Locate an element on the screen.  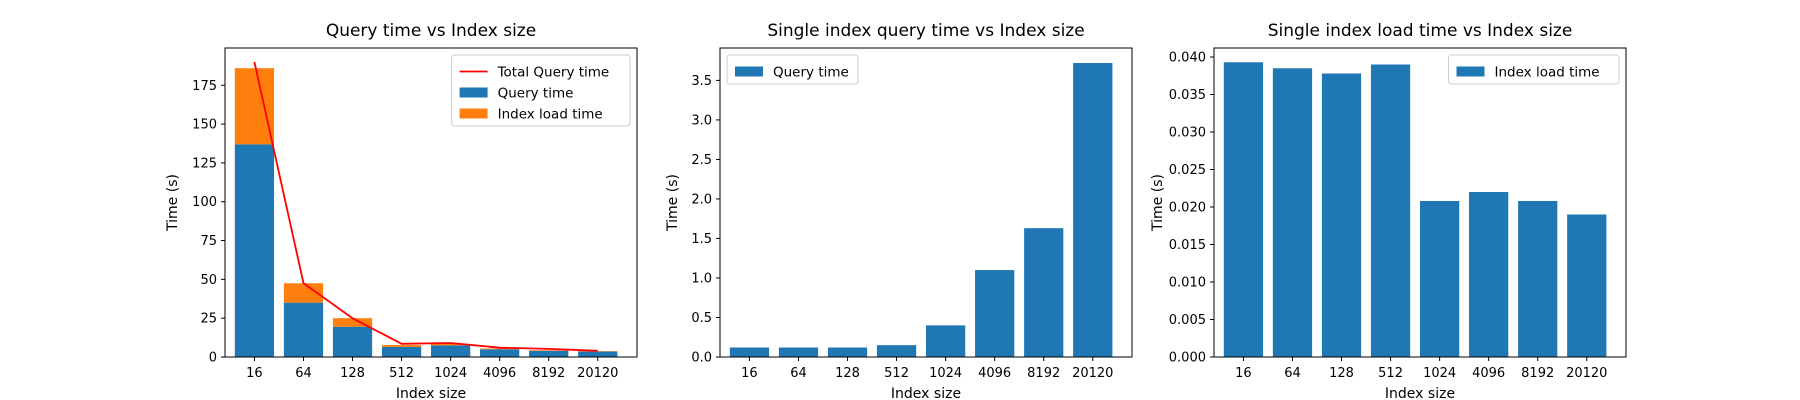
legend: Query time is located at coordinates (792, 69).